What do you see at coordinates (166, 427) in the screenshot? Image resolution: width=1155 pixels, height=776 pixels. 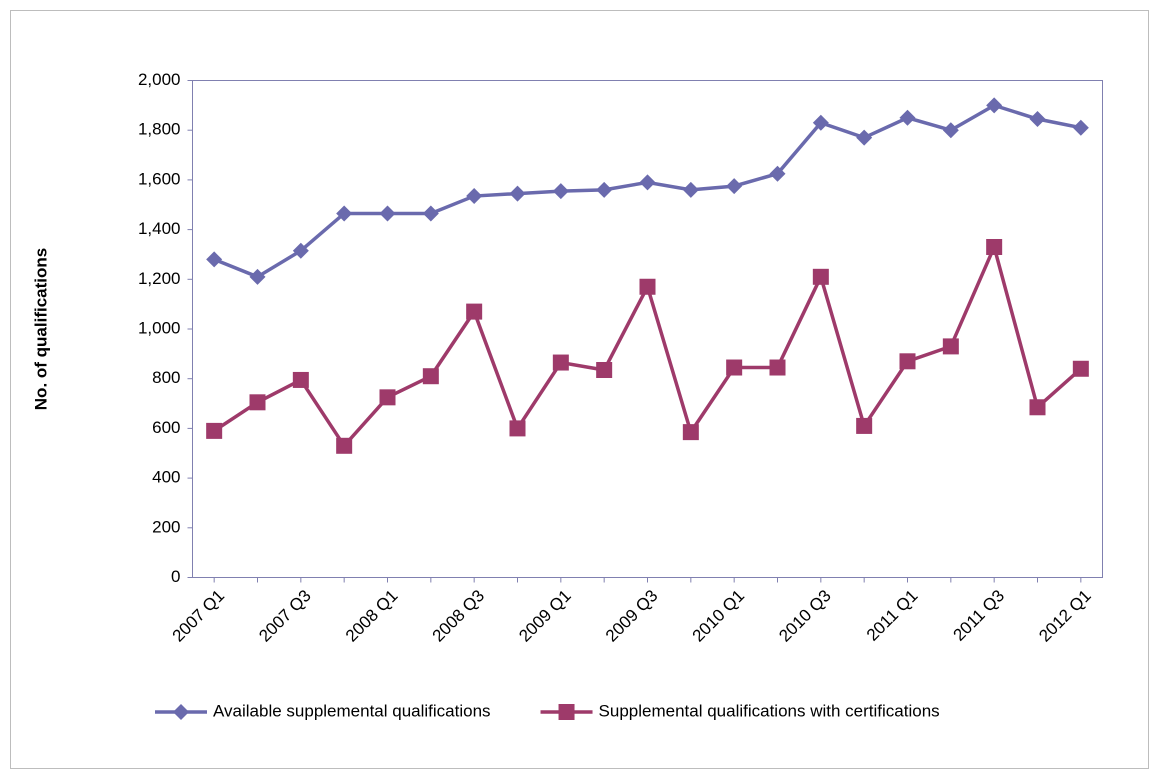 I see `y-tick-label: 600` at bounding box center [166, 427].